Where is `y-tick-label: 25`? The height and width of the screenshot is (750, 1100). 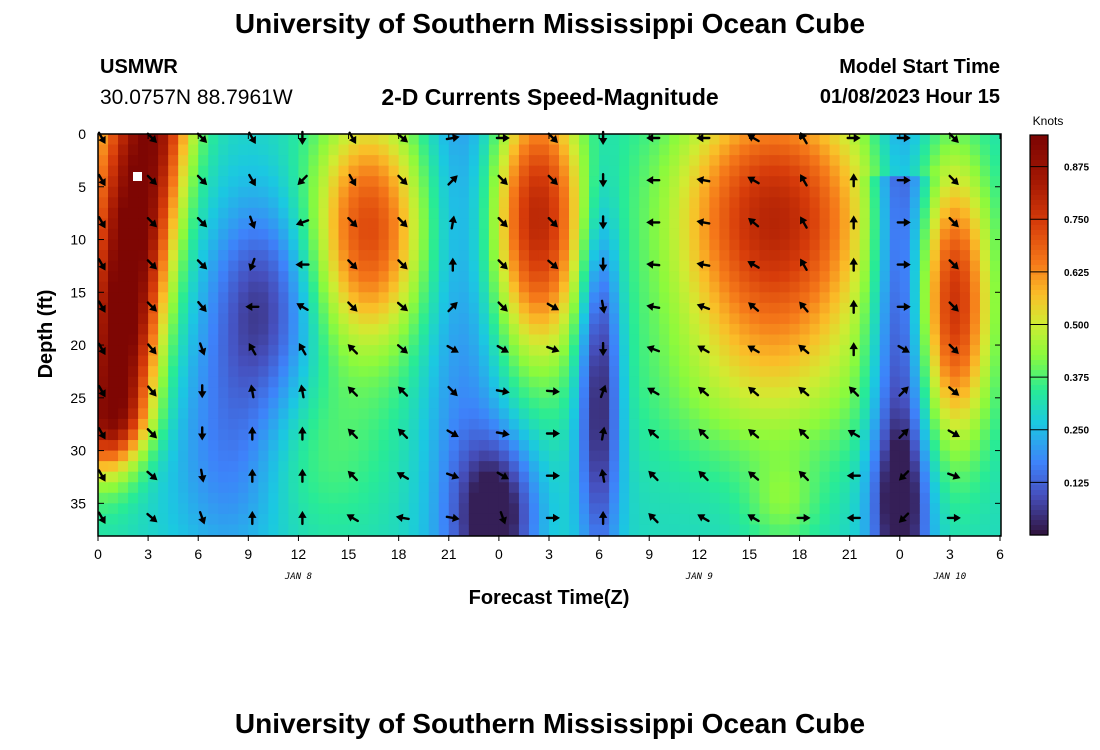
y-tick-label: 25 is located at coordinates (78, 398).